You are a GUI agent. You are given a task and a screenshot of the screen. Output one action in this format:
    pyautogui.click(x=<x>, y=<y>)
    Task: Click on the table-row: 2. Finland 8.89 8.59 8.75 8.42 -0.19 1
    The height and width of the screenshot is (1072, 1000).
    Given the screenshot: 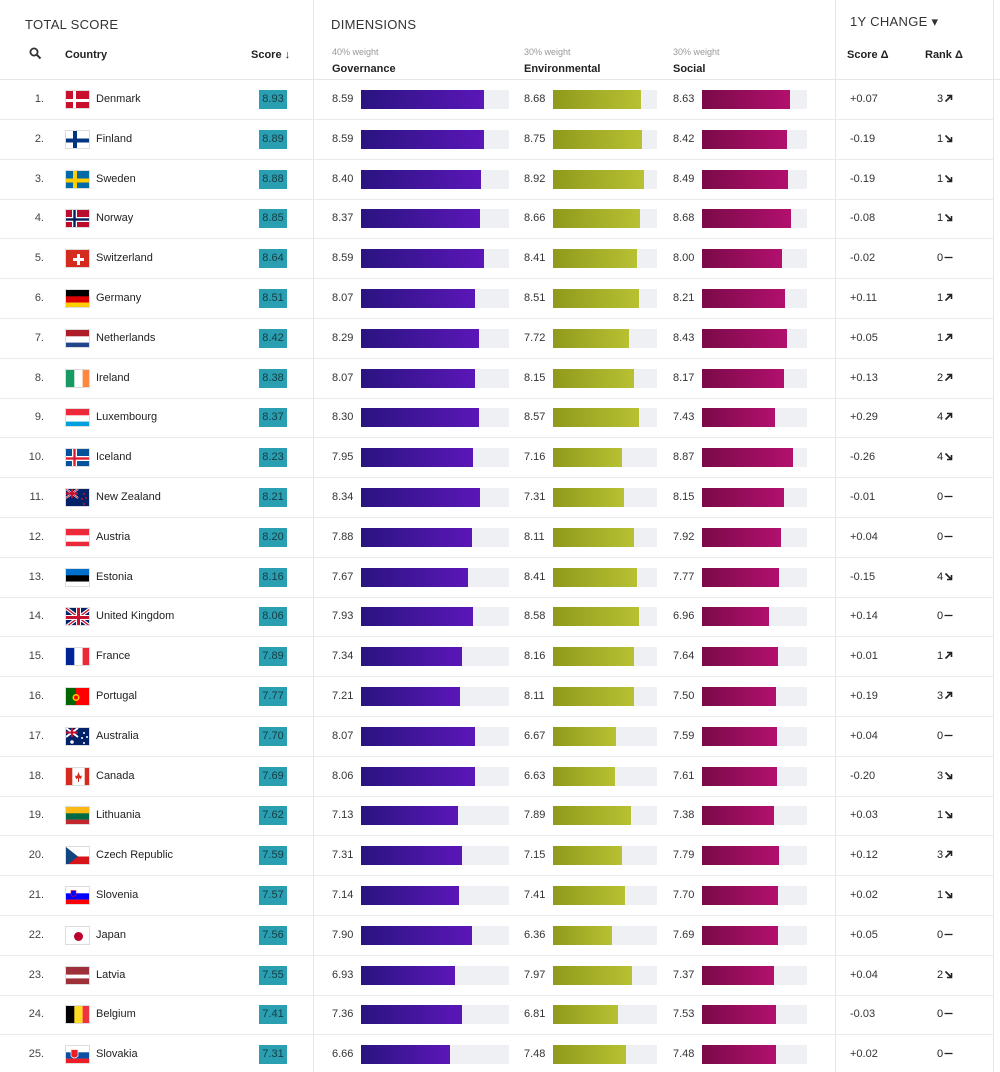 What is the action you would take?
    pyautogui.click(x=497, y=140)
    